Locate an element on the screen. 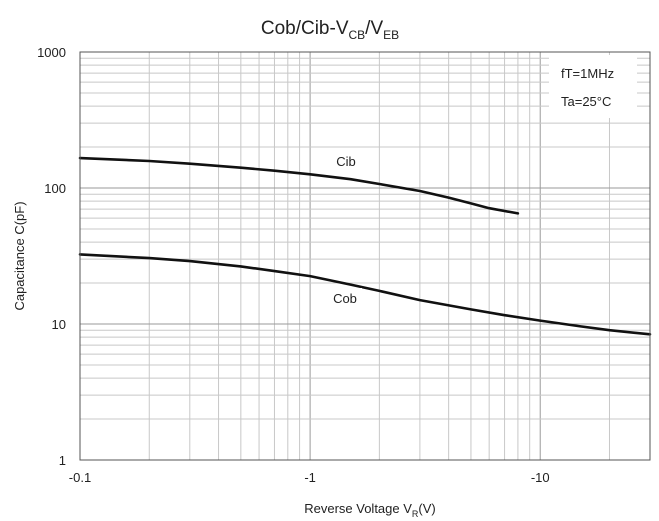  y-tick-label: 1000 is located at coordinates (51, 52).